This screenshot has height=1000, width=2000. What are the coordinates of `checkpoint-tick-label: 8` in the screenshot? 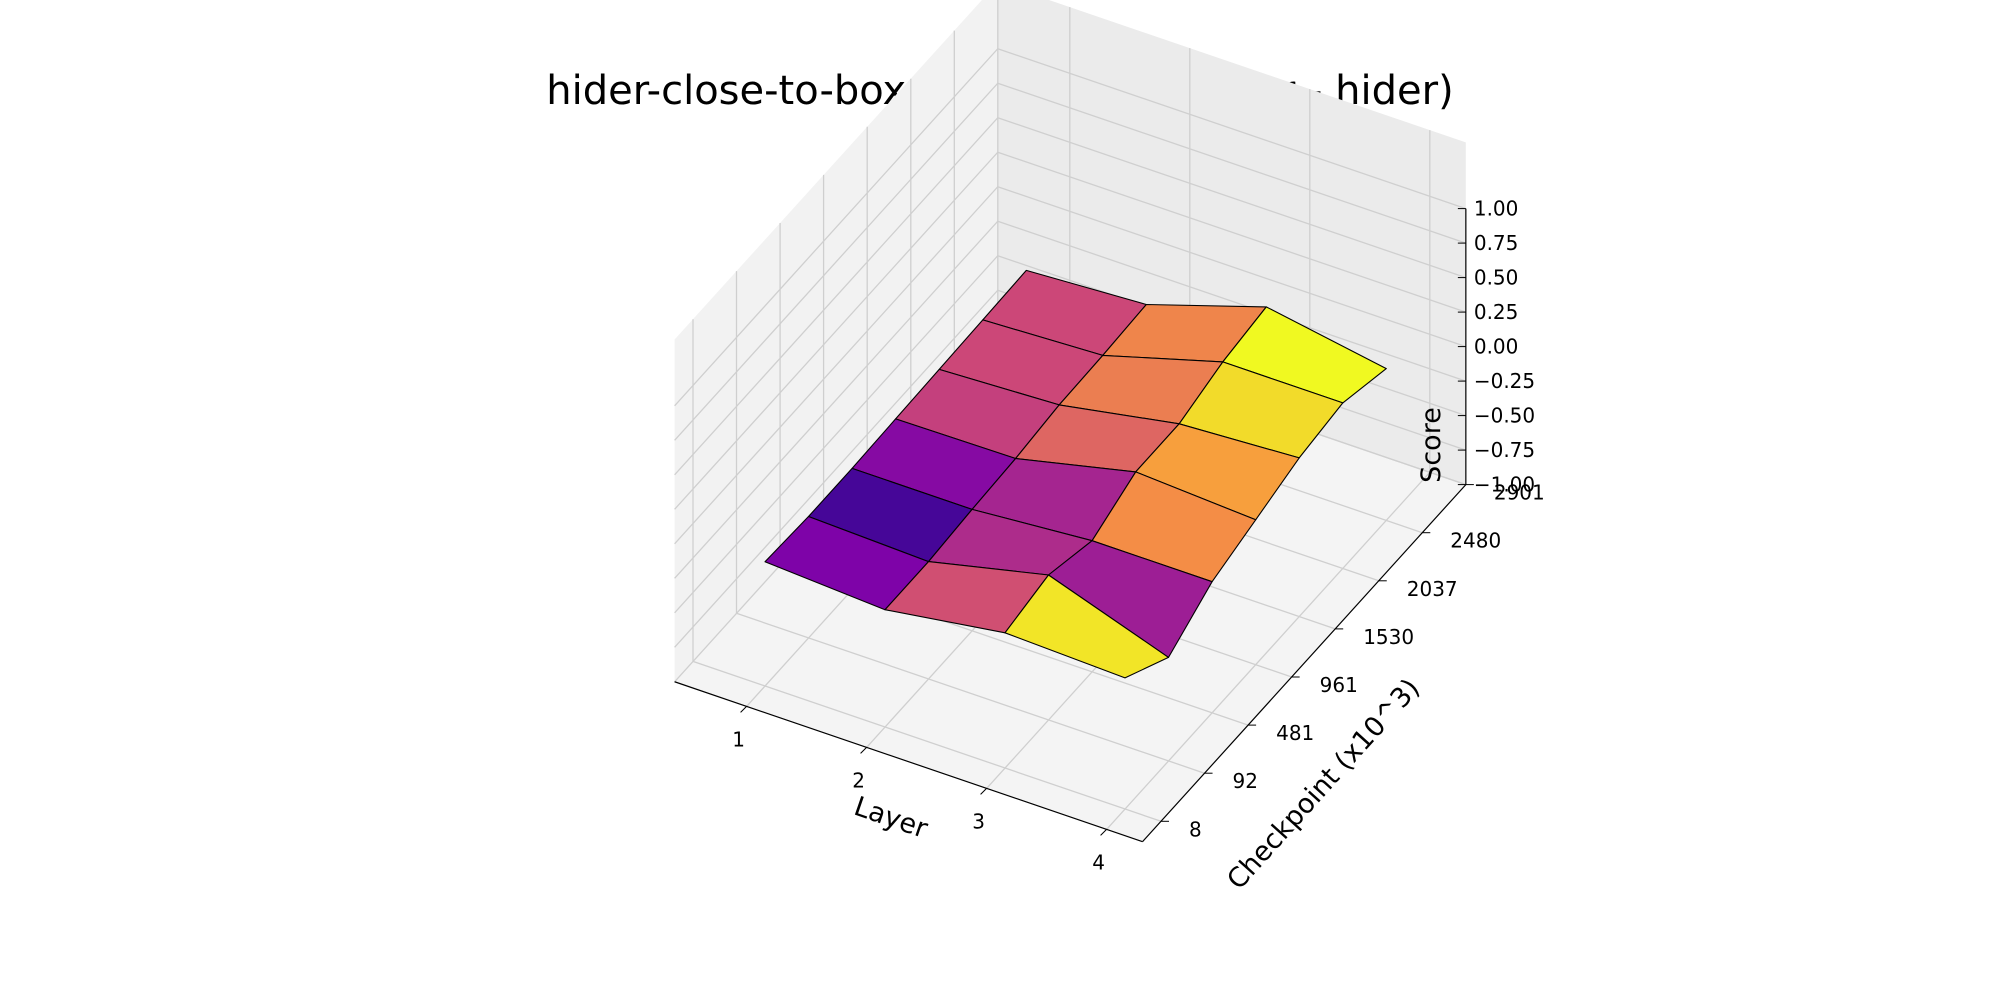 It's located at (1195, 829).